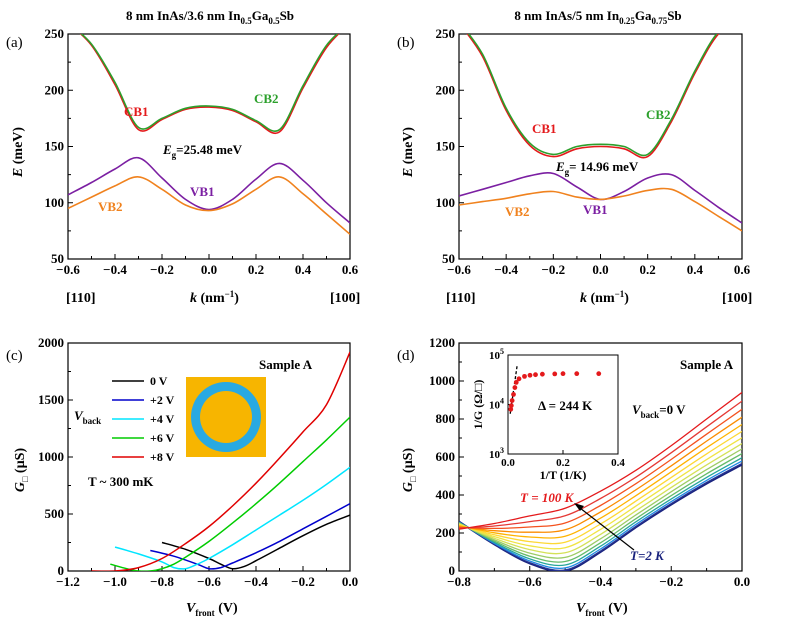 The width and height of the screenshot is (788, 622). Describe the element at coordinates (162, 400) in the screenshot. I see `legend-label: +2 V` at that location.